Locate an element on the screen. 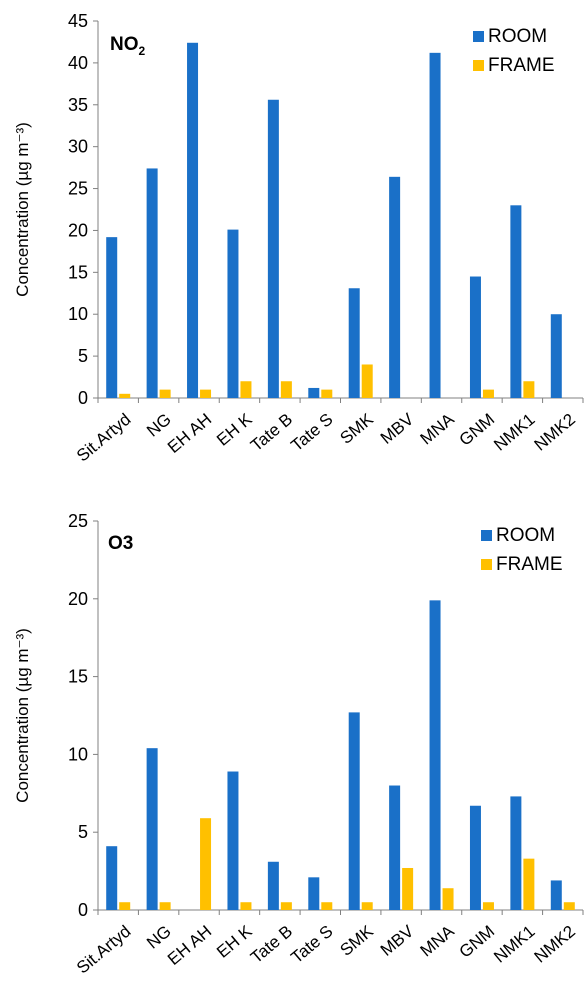 The height and width of the screenshot is (1006, 587). y-tick-label: 30 is located at coordinates (78, 147).